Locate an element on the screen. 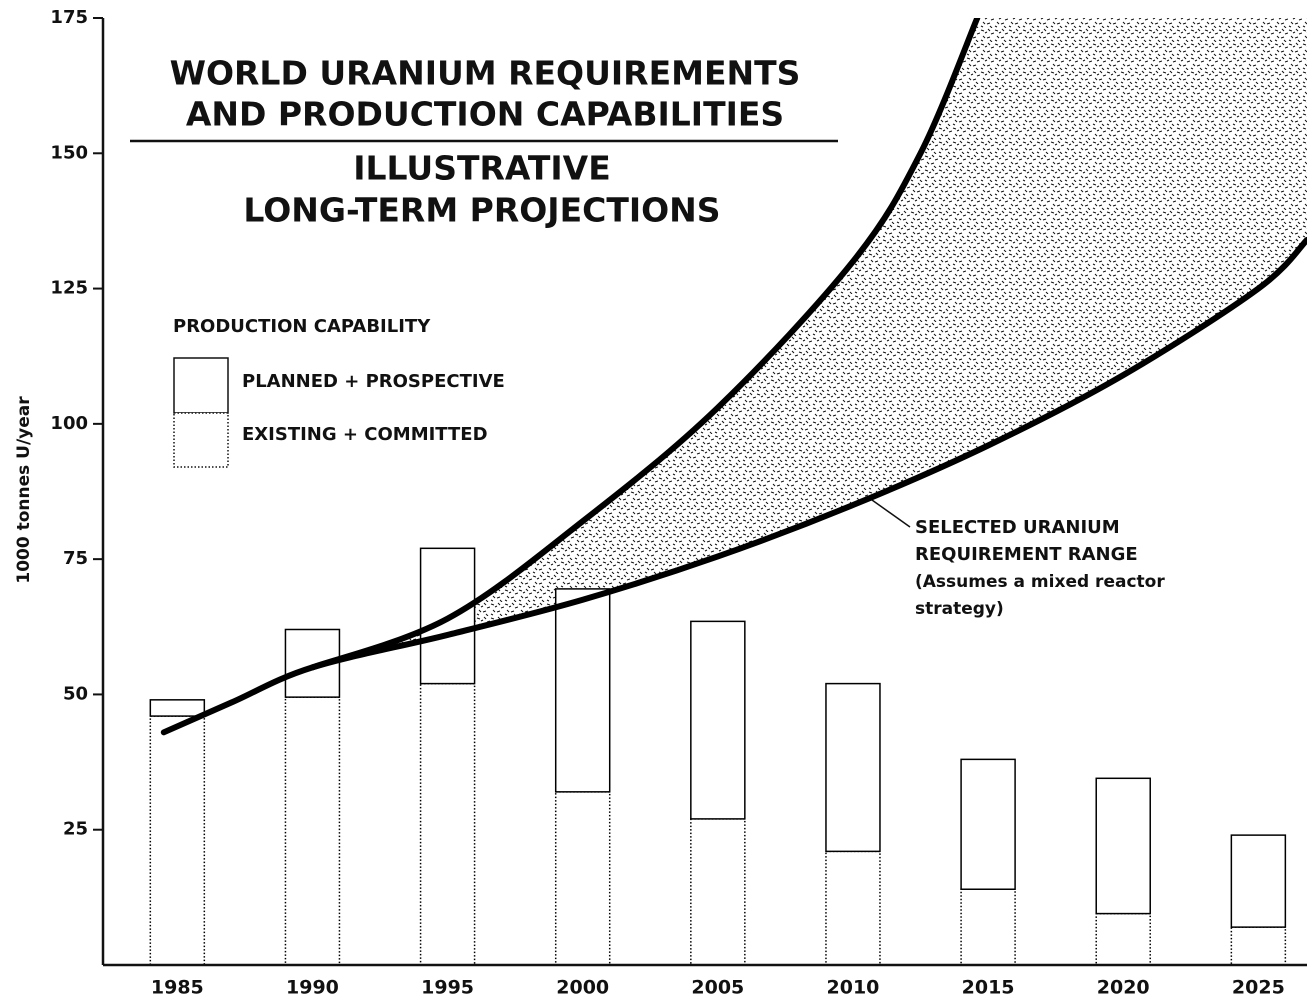 The image size is (1307, 1000). y-tick-label: 100 is located at coordinates (69, 423).